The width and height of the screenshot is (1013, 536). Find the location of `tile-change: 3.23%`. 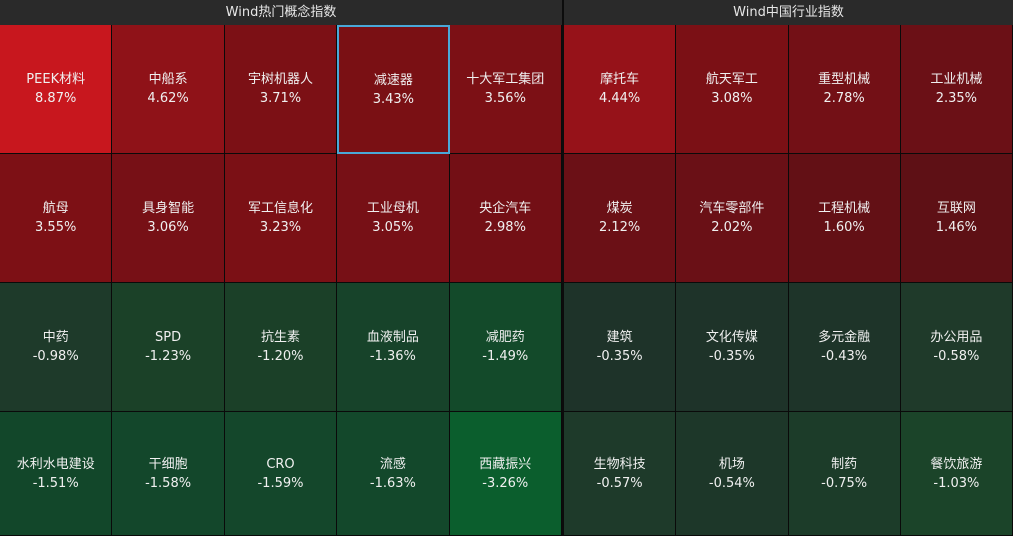

tile-change: 3.23% is located at coordinates (280, 227).